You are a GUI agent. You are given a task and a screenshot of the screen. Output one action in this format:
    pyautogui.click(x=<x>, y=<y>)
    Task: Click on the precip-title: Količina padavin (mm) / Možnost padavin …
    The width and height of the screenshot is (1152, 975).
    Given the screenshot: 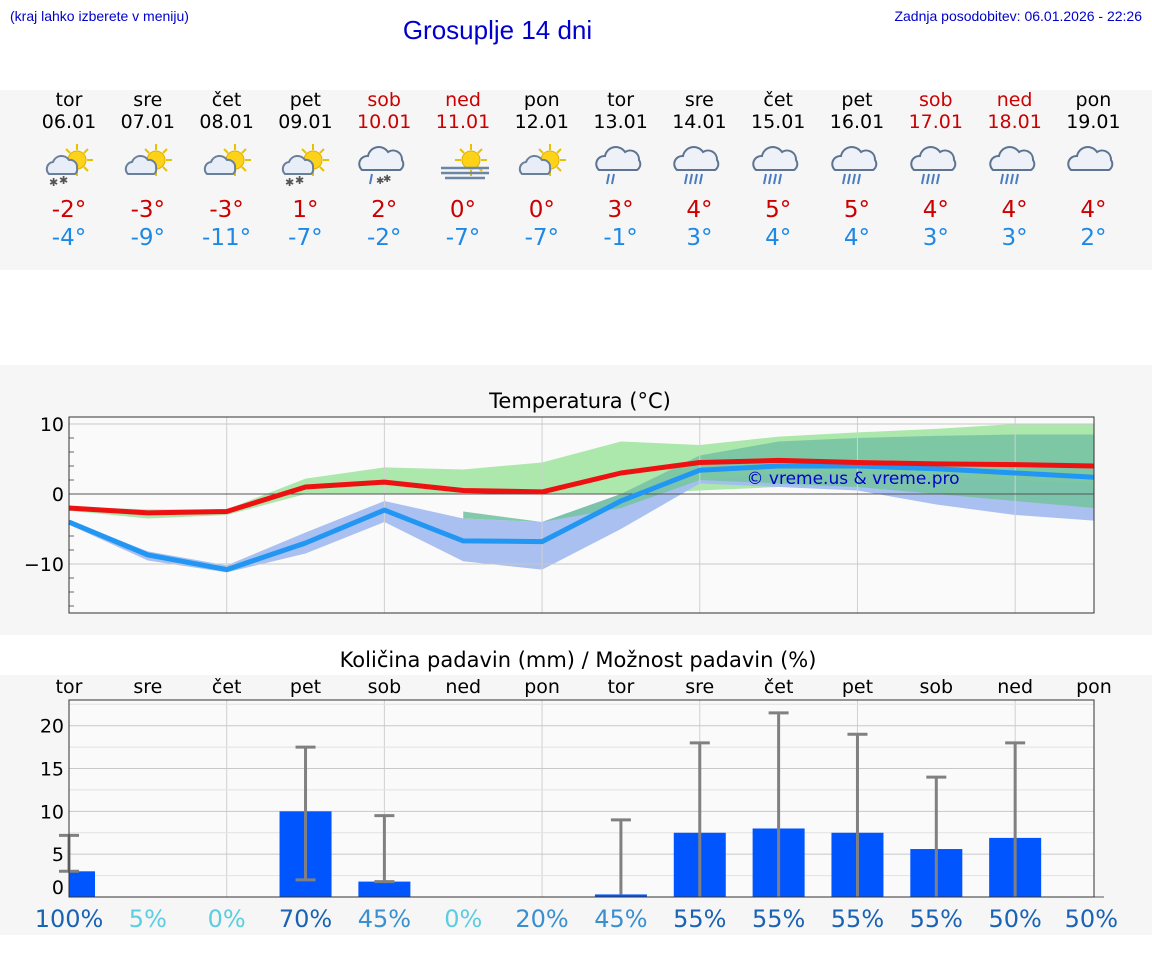 What is the action you would take?
    pyautogui.click(x=578, y=660)
    